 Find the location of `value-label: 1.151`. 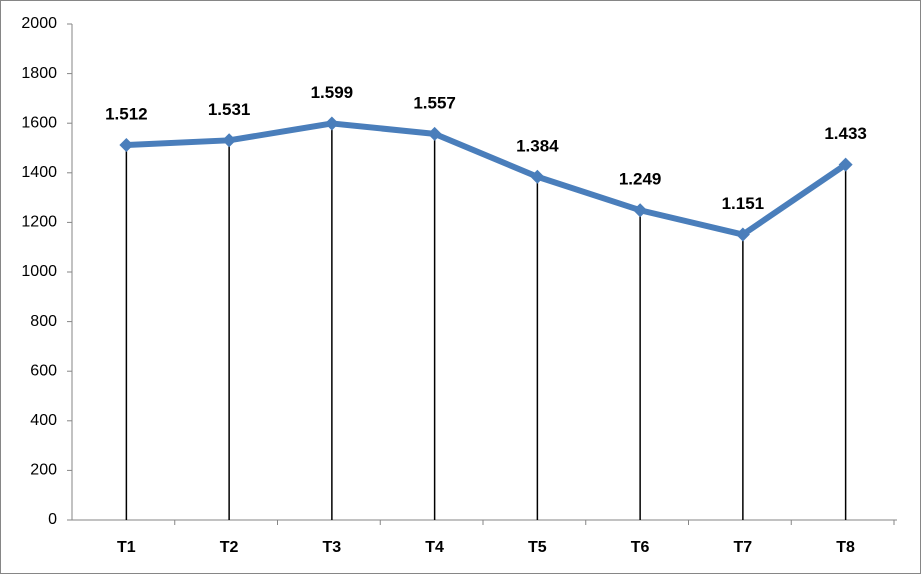

value-label: 1.151 is located at coordinates (743, 203).